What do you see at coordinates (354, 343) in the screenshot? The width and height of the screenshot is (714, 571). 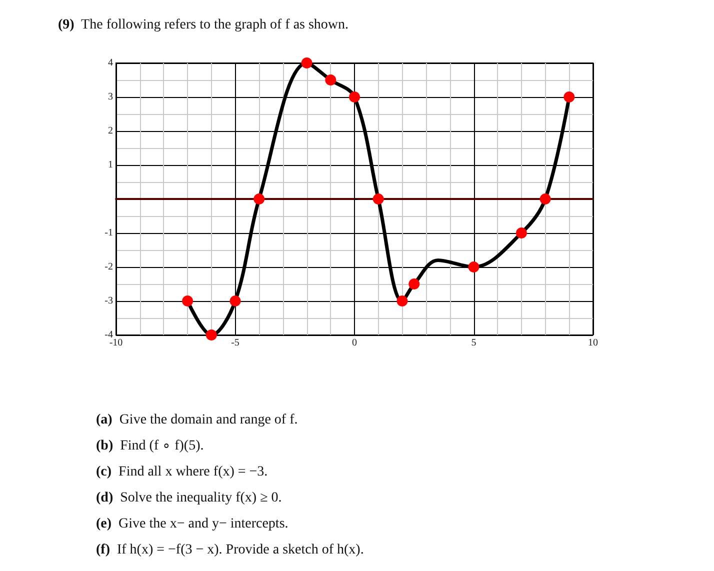 I see `x-tick-label: 0` at bounding box center [354, 343].